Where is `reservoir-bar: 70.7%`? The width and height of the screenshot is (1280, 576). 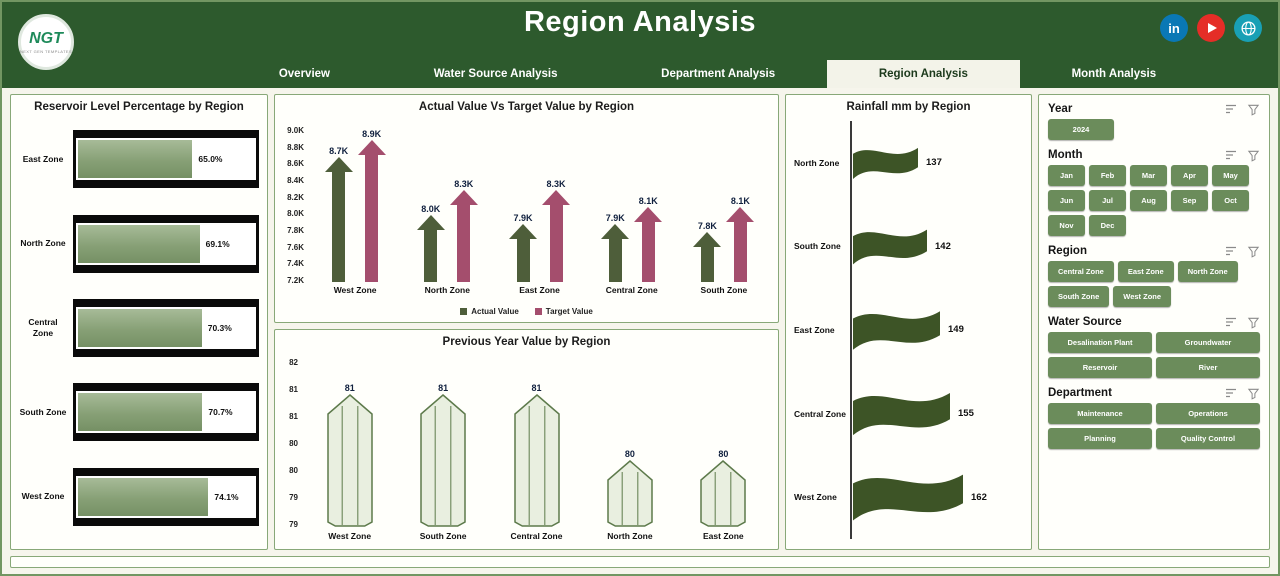
reservoir-bar: 70.7% is located at coordinates (166, 412).